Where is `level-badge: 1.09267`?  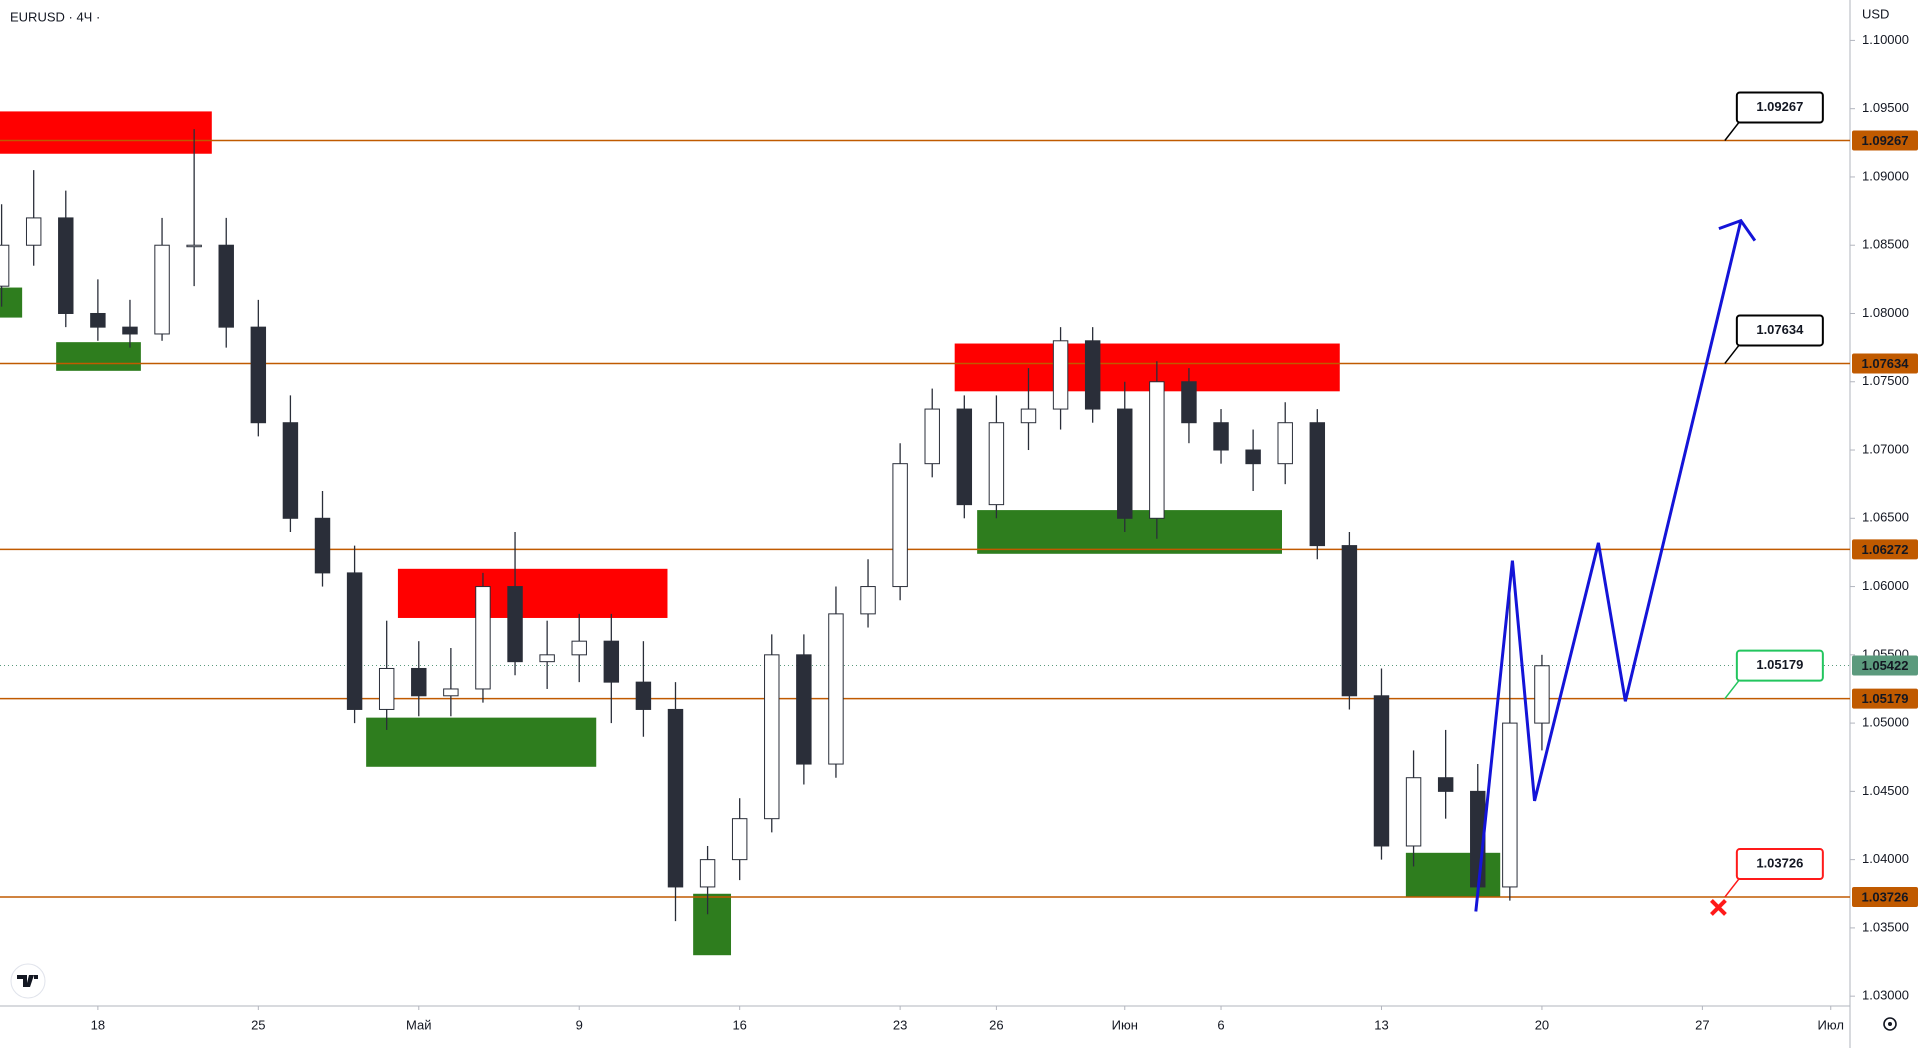
level-badge: 1.09267 is located at coordinates (1885, 140).